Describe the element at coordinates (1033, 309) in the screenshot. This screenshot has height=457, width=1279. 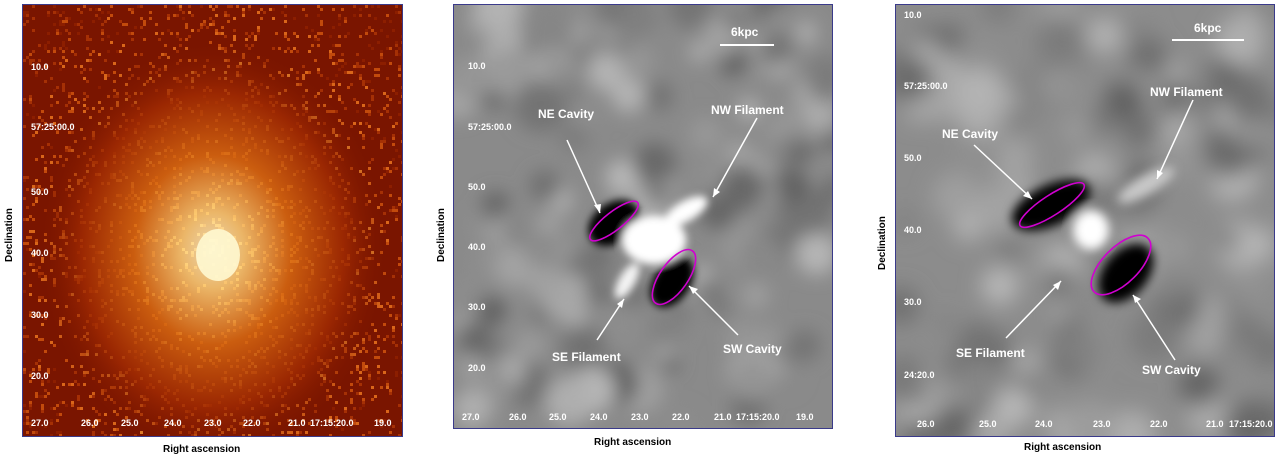
I see `se-filament-arrow` at that location.